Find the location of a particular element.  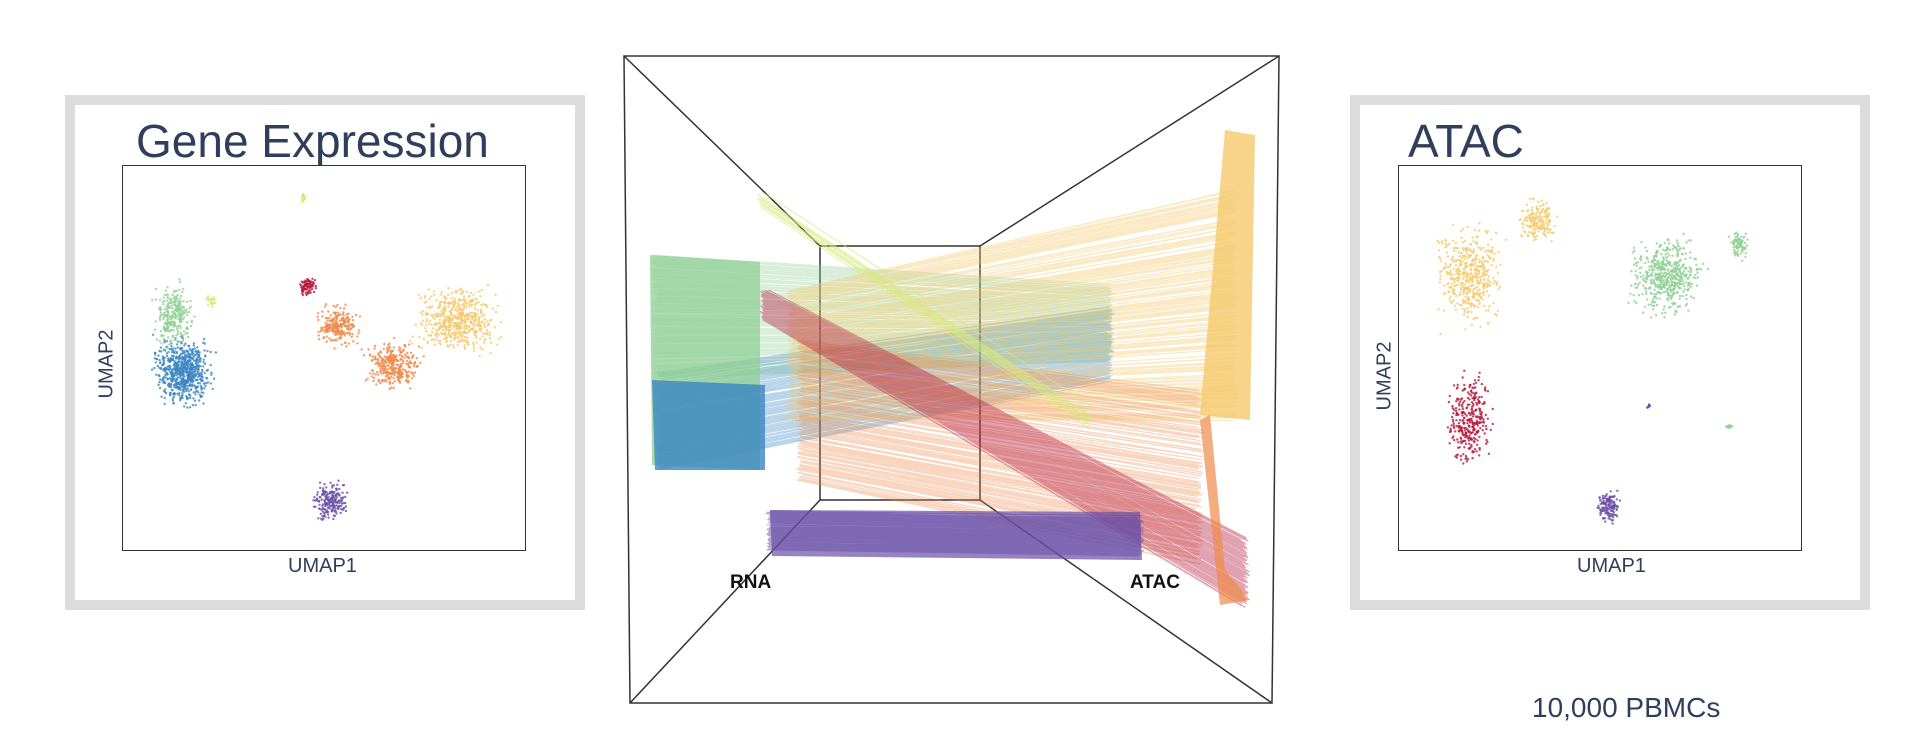

links-red is located at coordinates (1005, 448).